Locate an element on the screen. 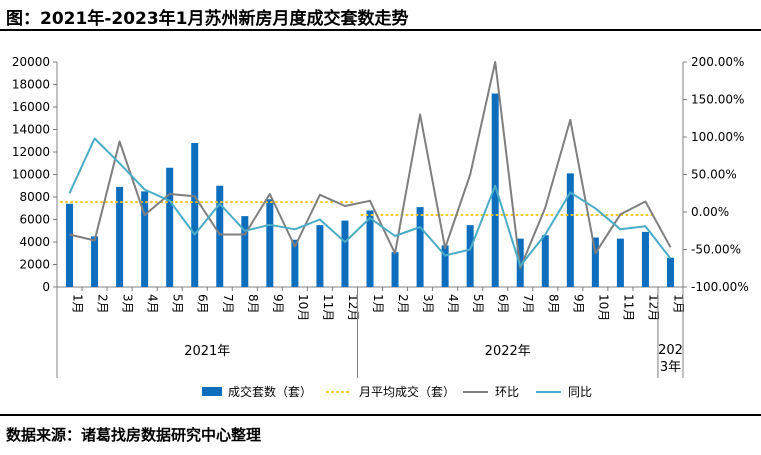  y-left-tick-label: 12000 is located at coordinates (31, 152).